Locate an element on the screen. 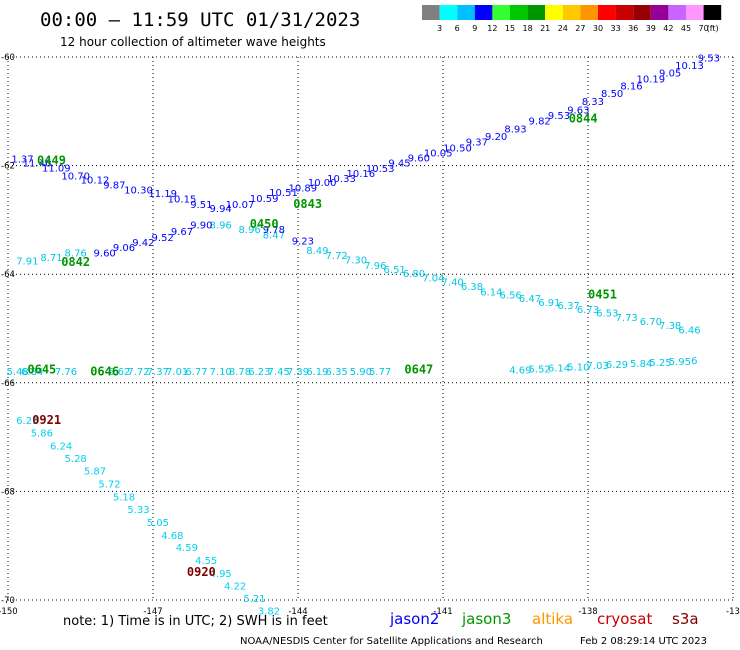  swh-data-label: 4.59 is located at coordinates (187, 548).